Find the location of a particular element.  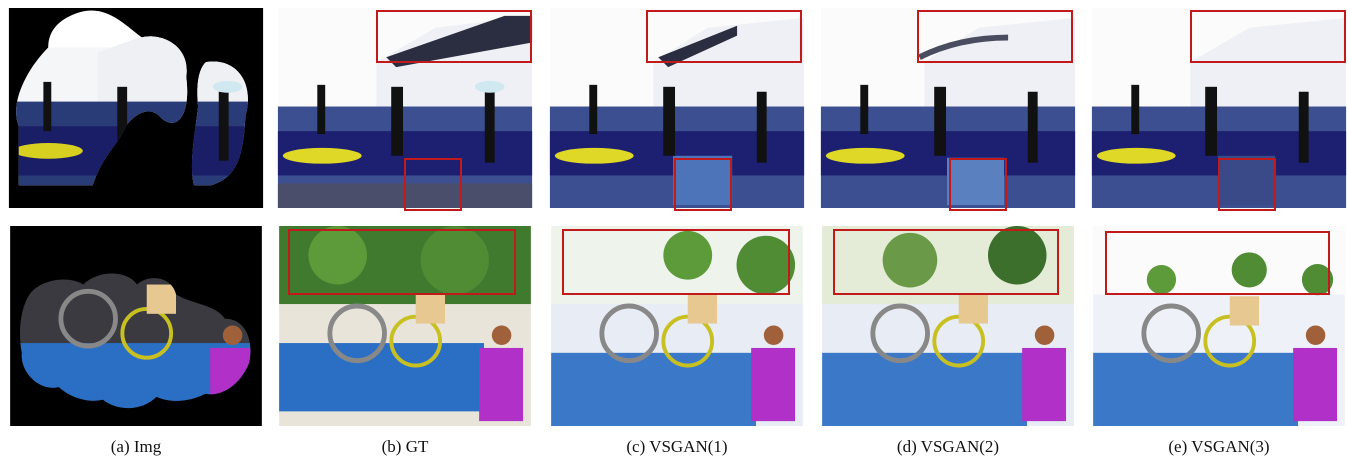

vsgan2-truck-image is located at coordinates (948, 328).